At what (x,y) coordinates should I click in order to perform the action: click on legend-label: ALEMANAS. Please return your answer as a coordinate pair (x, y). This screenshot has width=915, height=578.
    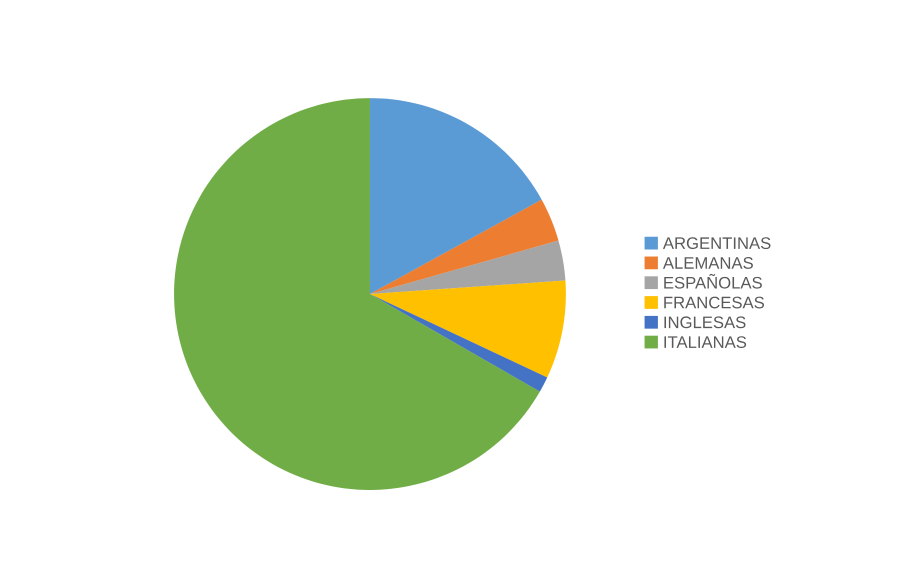
    Looking at the image, I should click on (707, 263).